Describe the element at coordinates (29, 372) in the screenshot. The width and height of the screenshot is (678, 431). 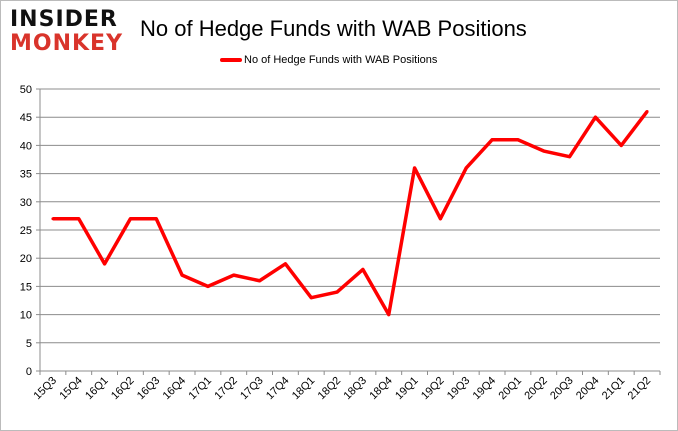
I see `y-tick-label: 0` at that location.